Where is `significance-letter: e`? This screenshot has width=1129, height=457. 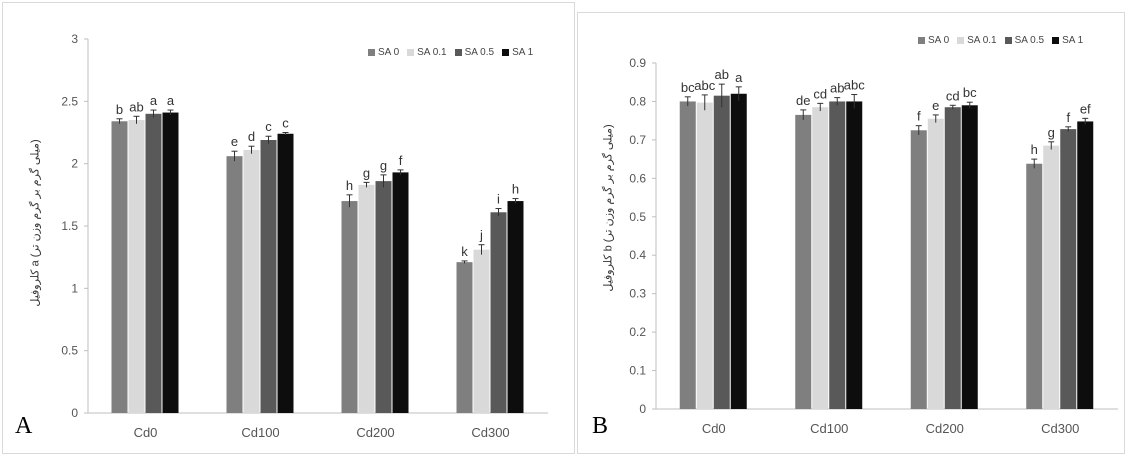 significance-letter: e is located at coordinates (234, 141).